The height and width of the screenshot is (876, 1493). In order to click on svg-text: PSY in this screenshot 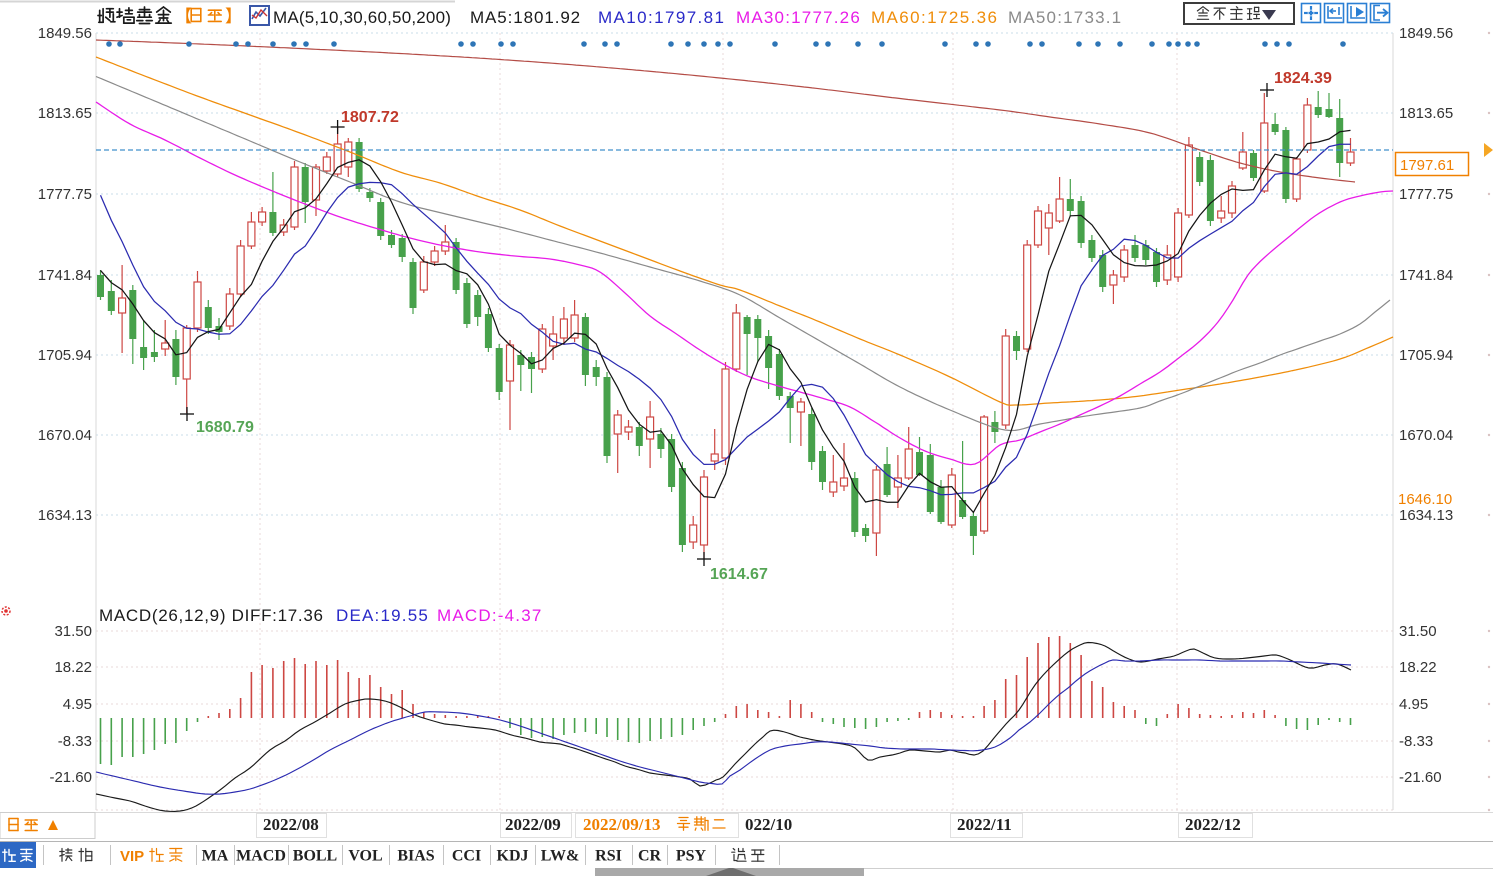, I will do `click(691, 856)`.